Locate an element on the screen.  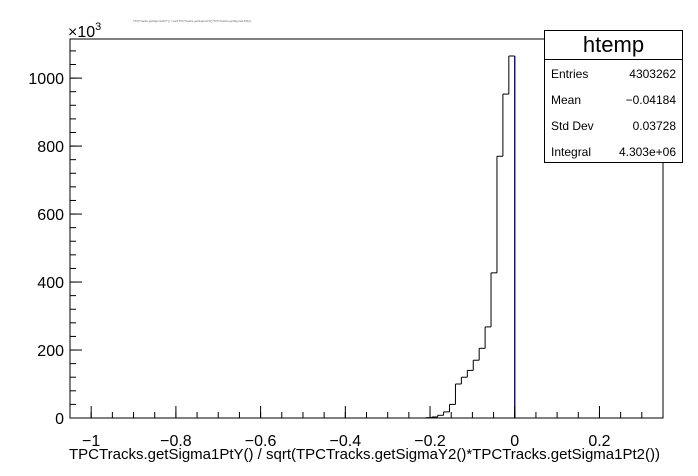
x-tick-label: −0.2 is located at coordinates (430, 441).